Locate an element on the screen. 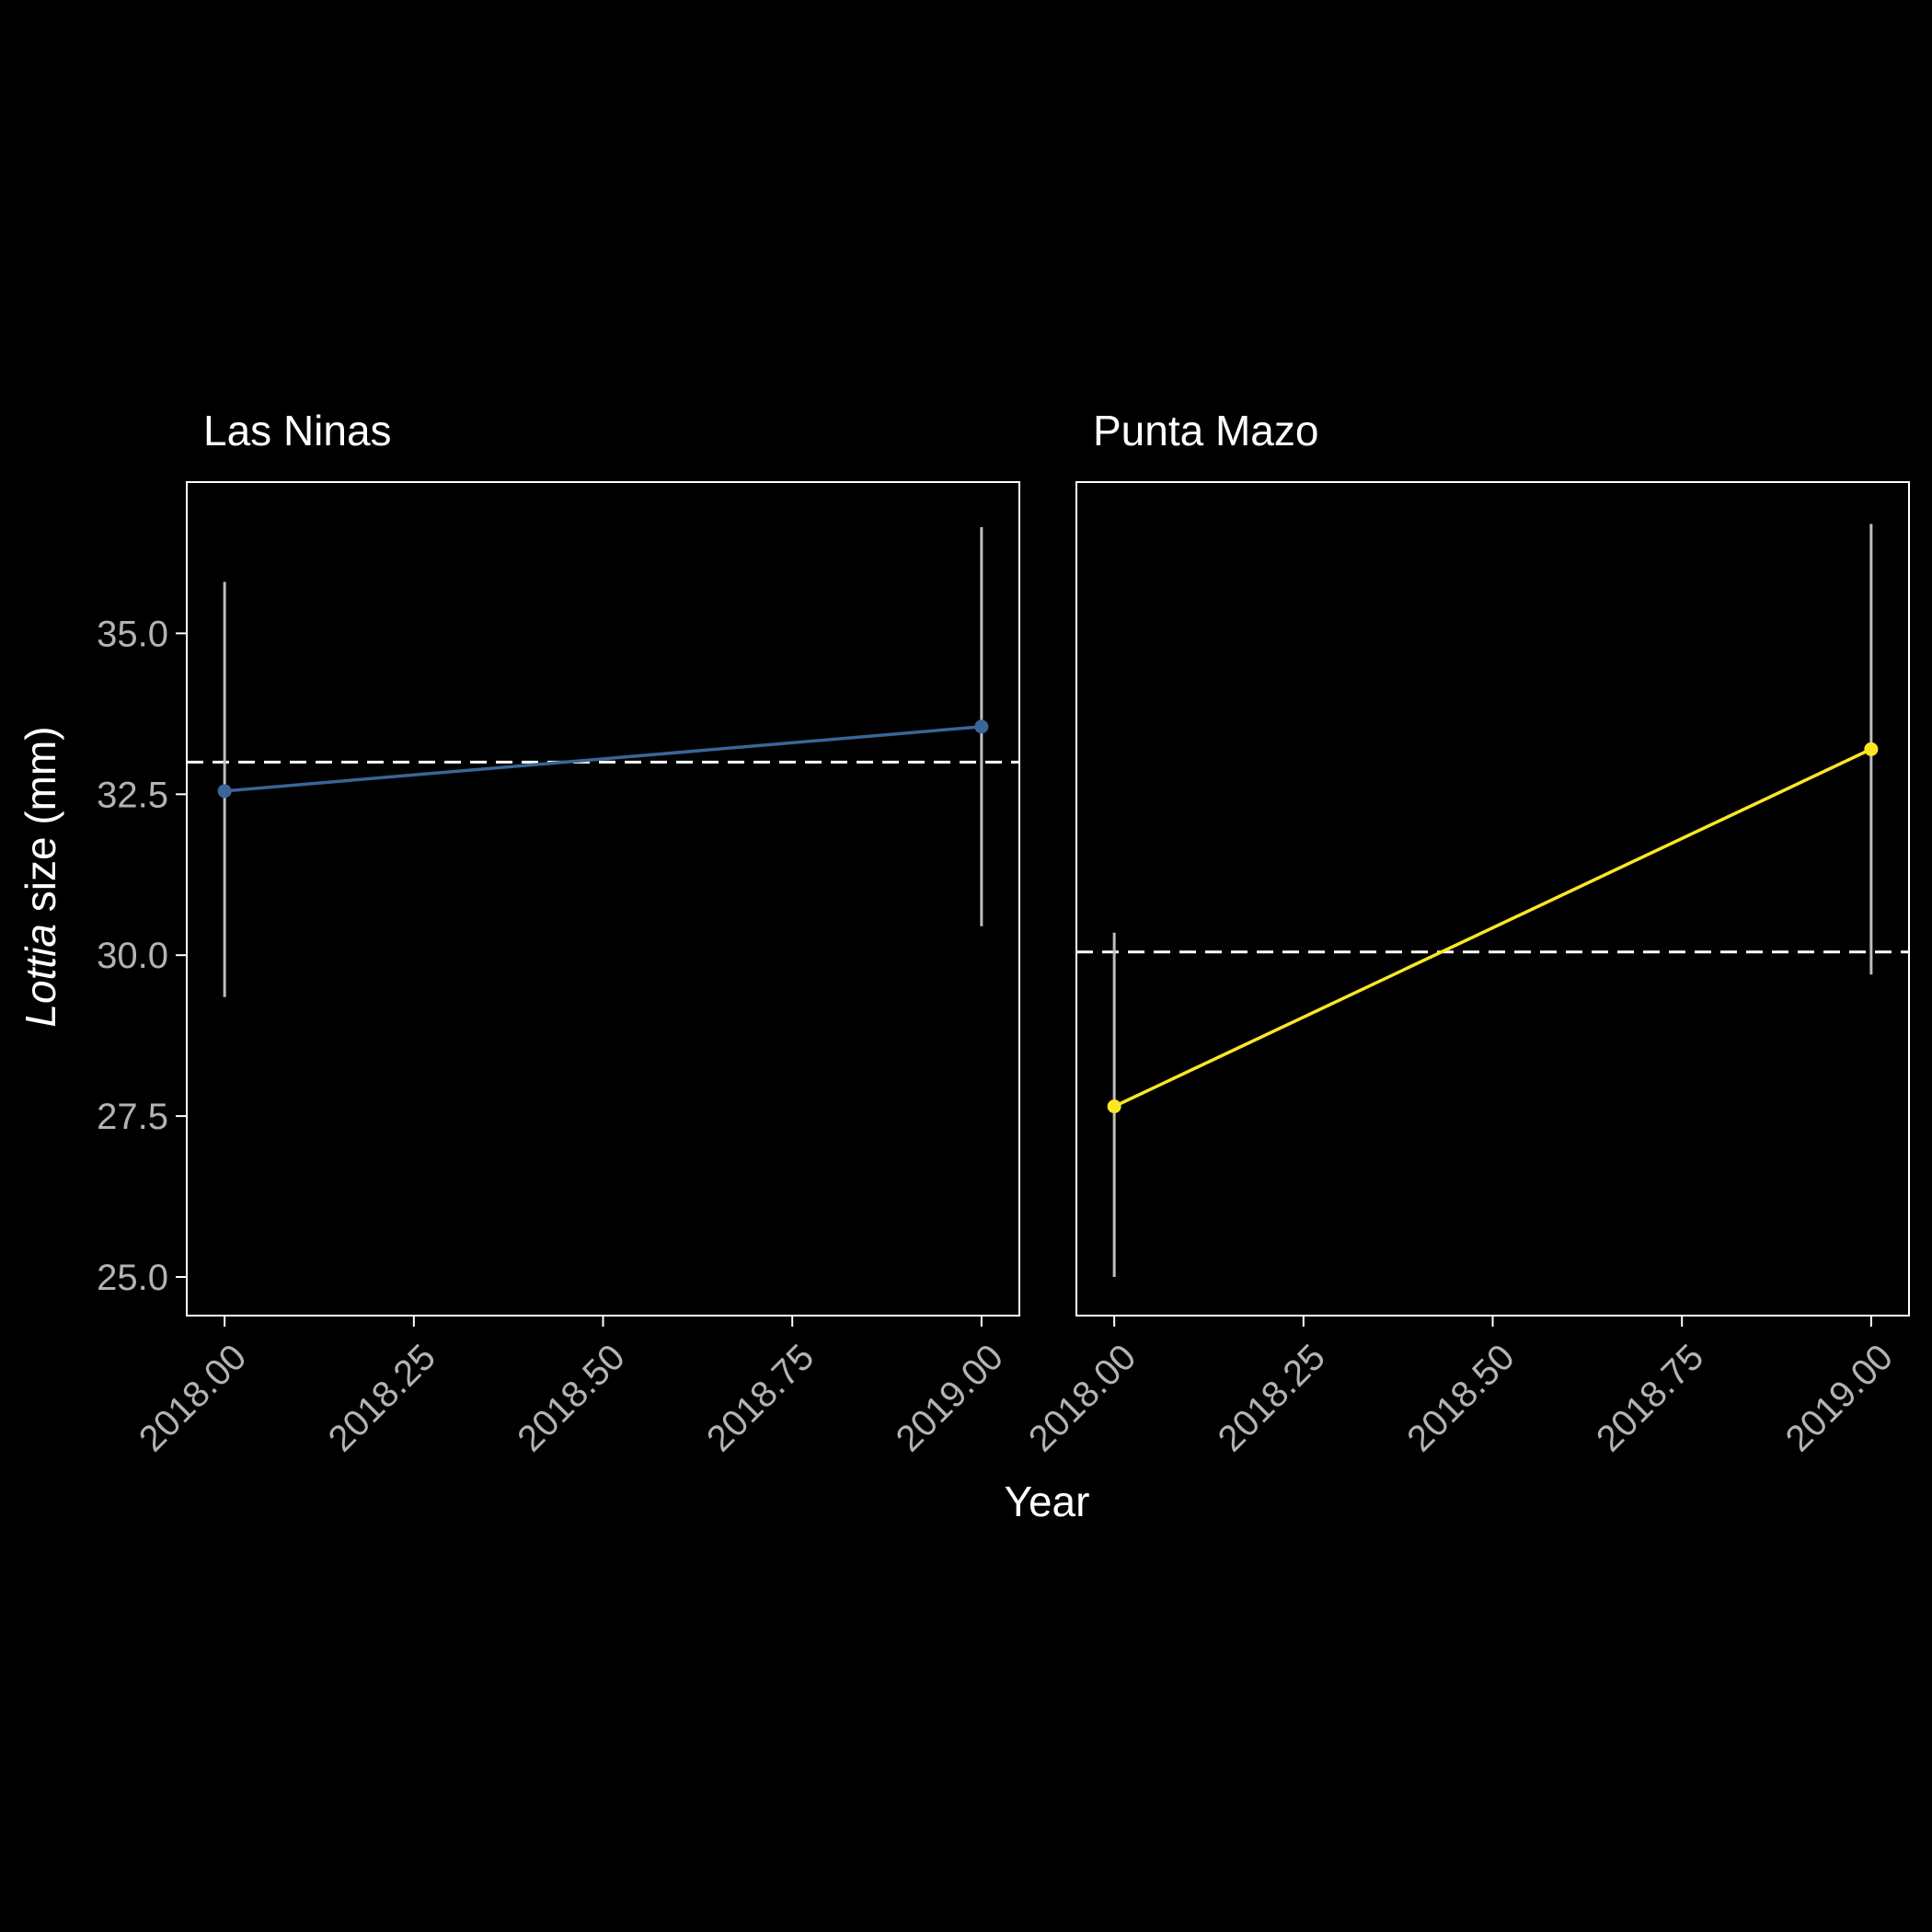  x-axis-title: Year is located at coordinates (1047, 1501).